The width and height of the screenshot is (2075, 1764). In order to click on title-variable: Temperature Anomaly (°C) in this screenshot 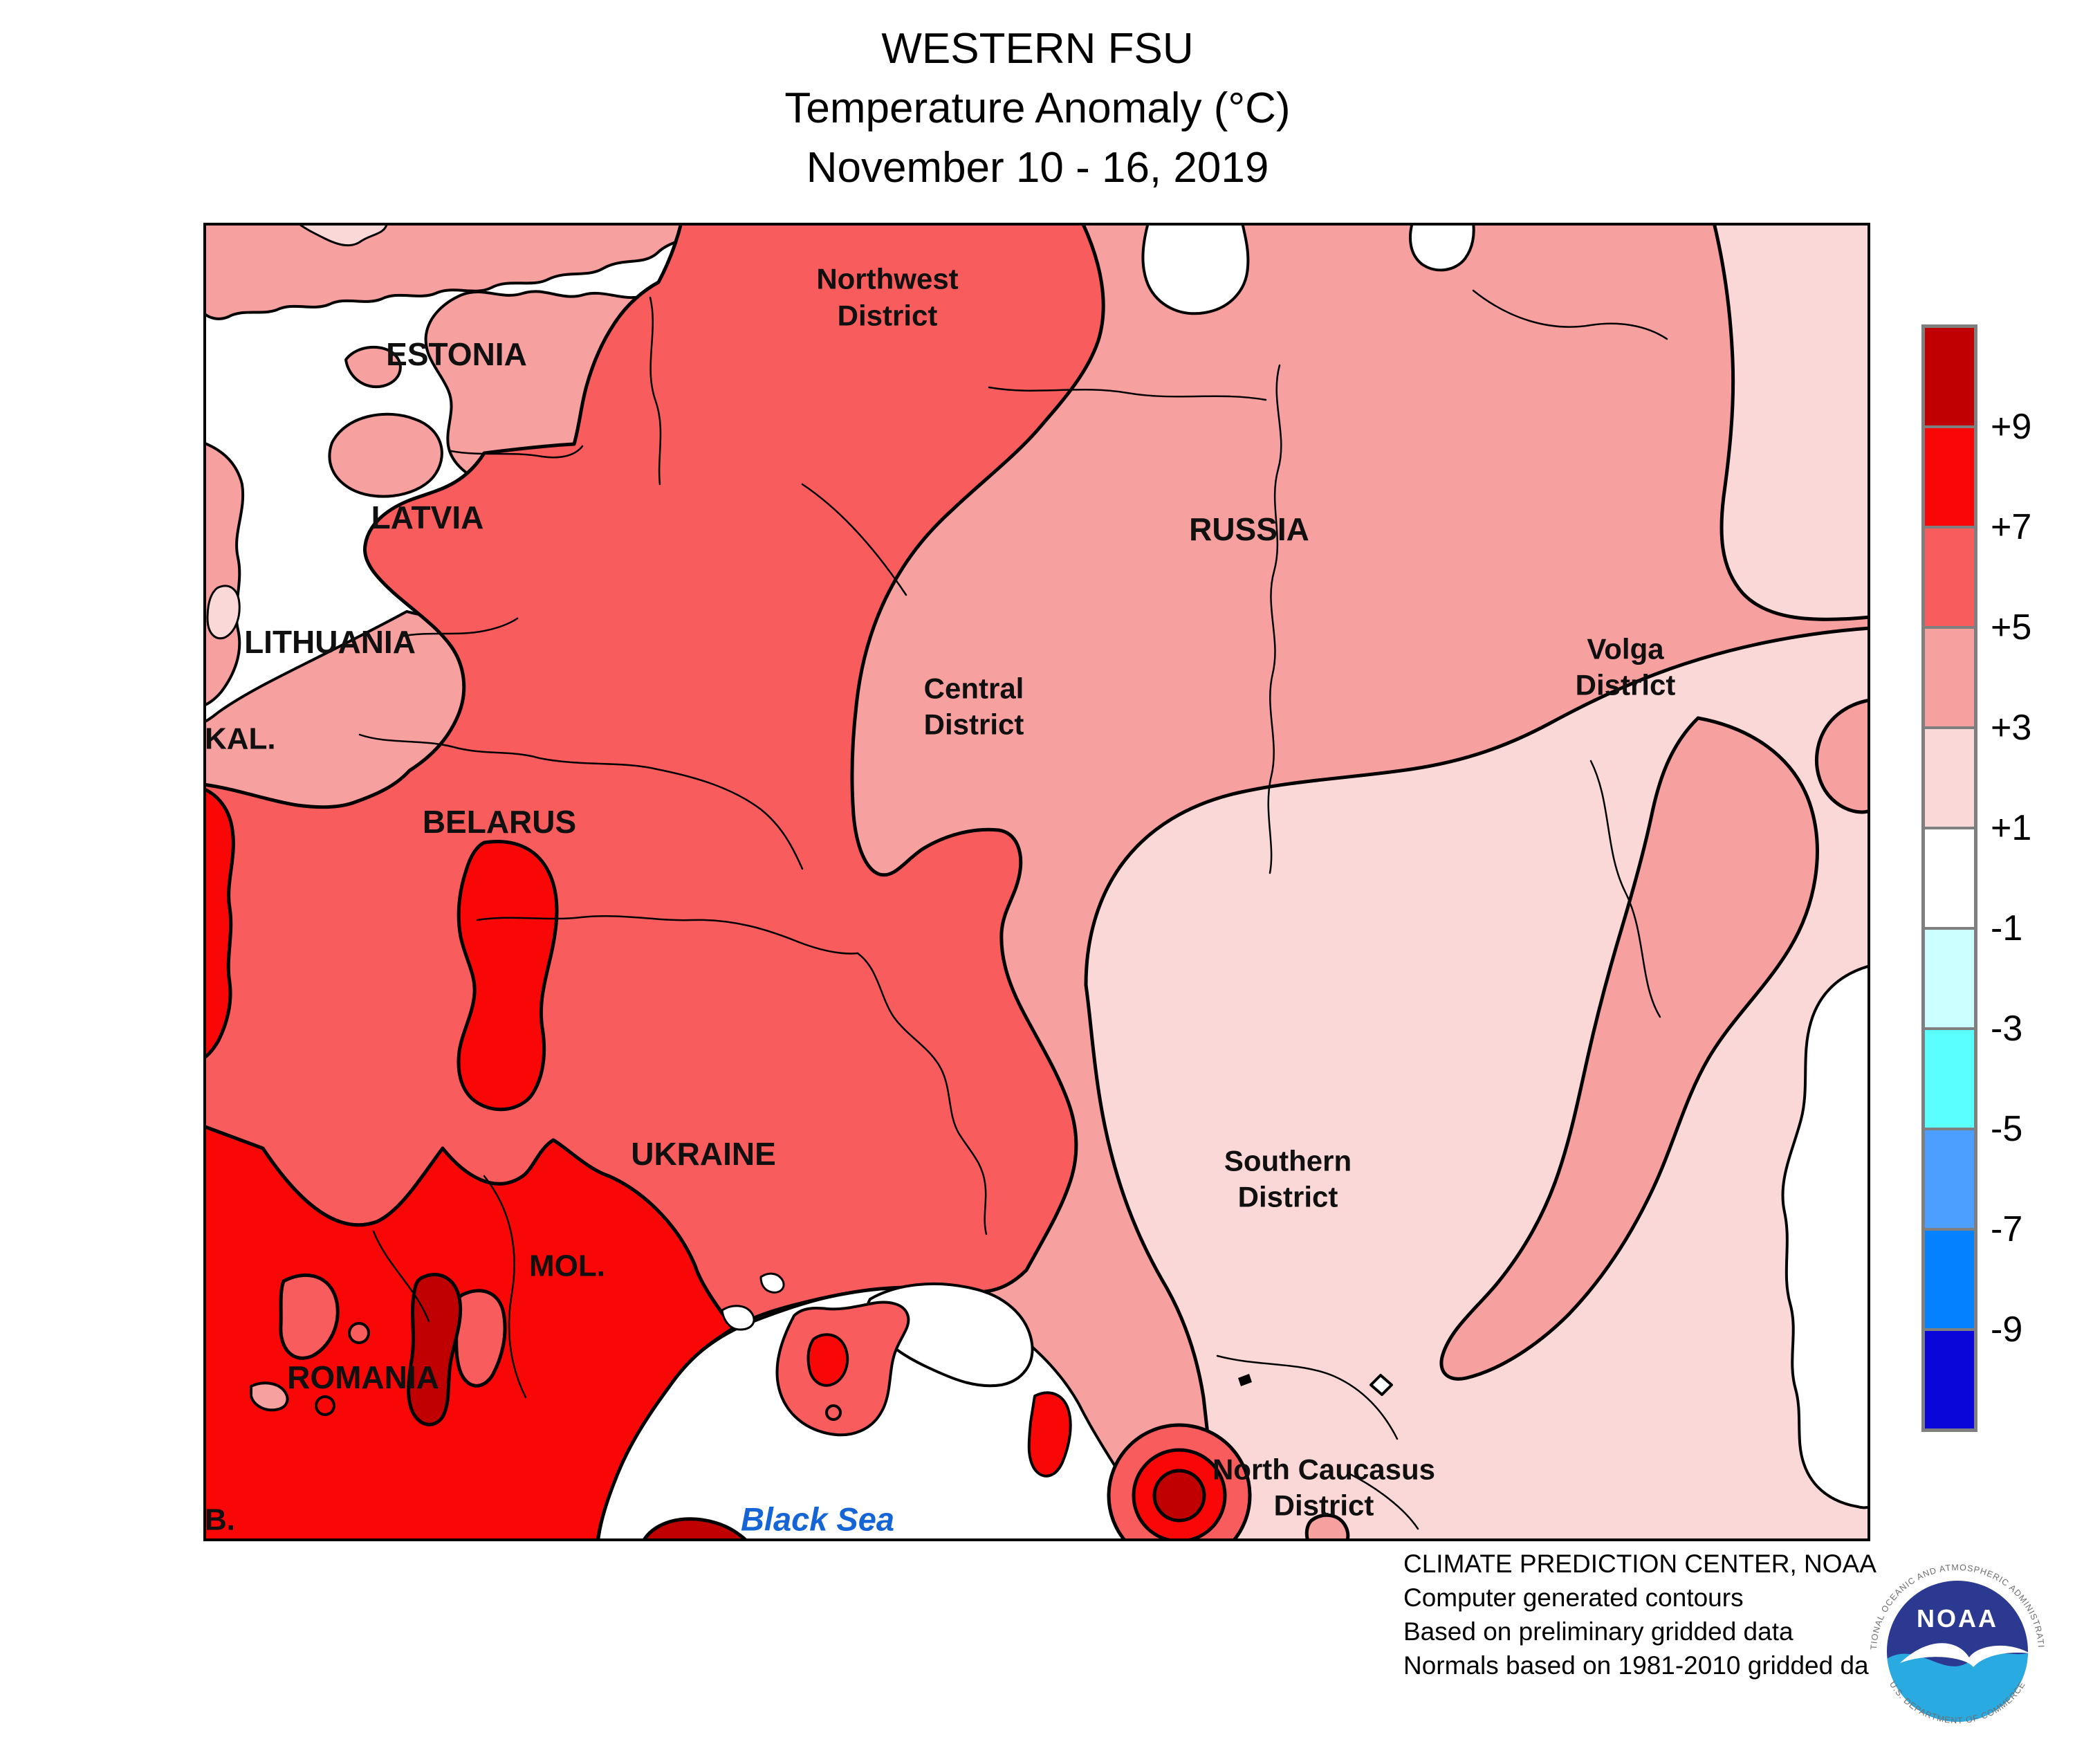, I will do `click(1037, 108)`.